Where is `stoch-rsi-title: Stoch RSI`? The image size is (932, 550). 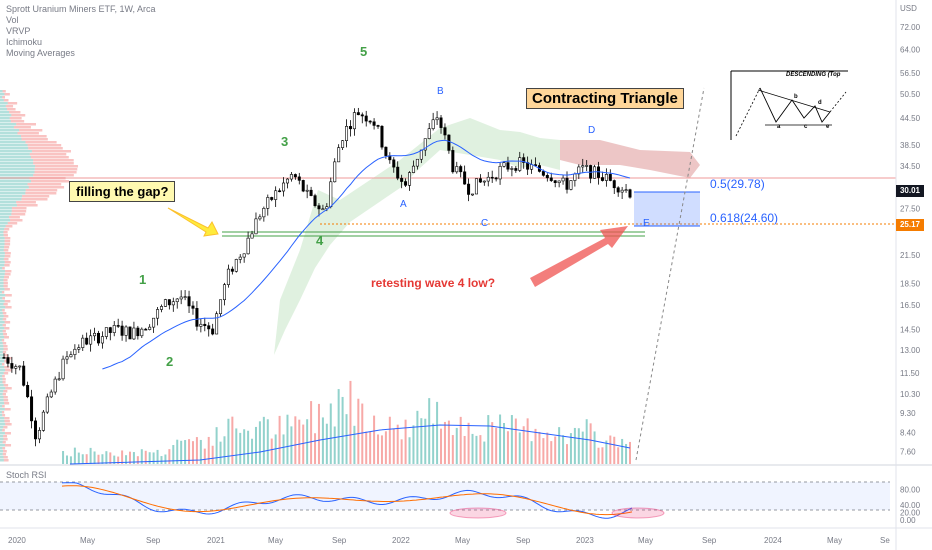
stoch-rsi-title: Stoch RSI is located at coordinates (26, 475).